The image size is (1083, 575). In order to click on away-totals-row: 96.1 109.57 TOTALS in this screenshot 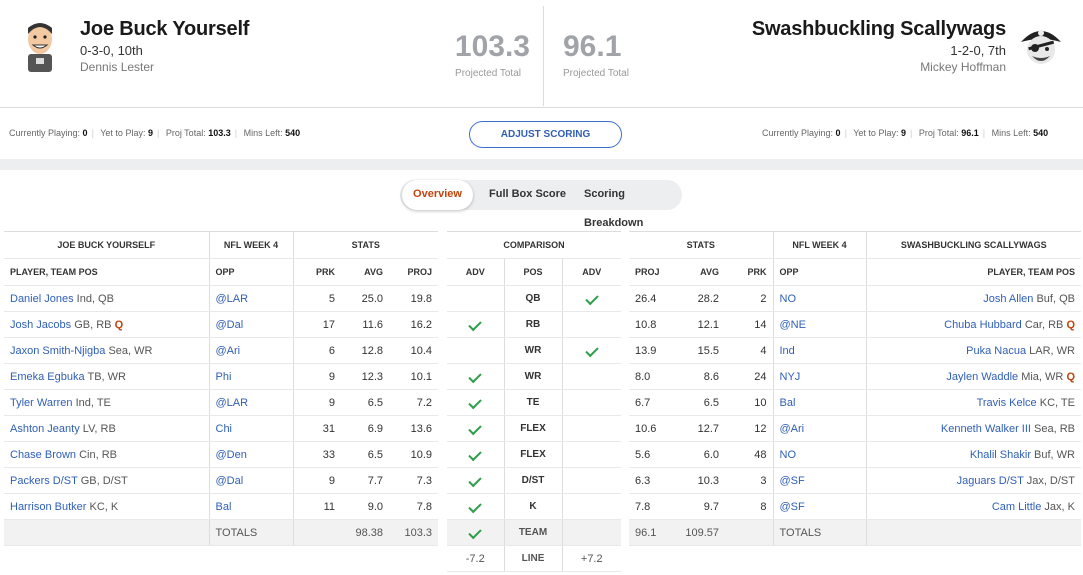, I will do `click(855, 532)`.